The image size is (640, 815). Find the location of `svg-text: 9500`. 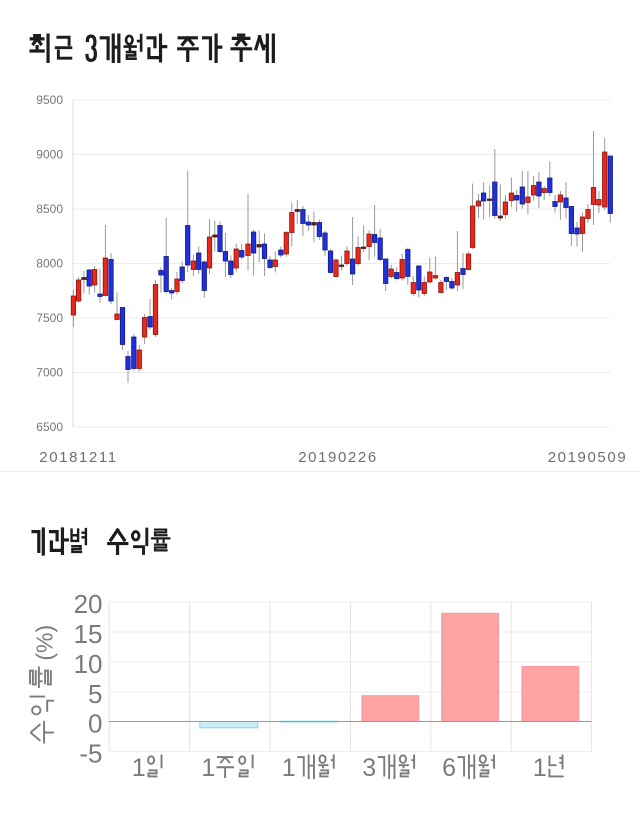

svg-text: 9500 is located at coordinates (49, 100).